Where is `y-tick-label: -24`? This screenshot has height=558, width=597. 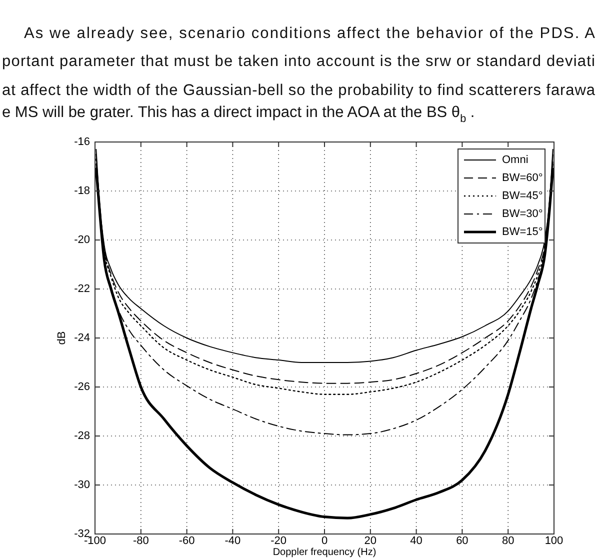
y-tick-label: -24 is located at coordinates (82, 338).